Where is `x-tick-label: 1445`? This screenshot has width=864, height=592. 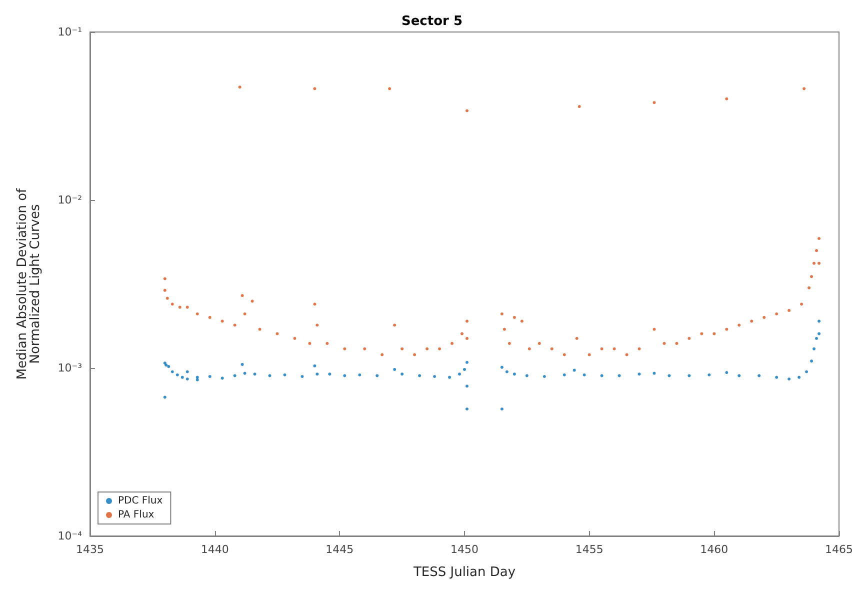
x-tick-label: 1445 is located at coordinates (340, 549).